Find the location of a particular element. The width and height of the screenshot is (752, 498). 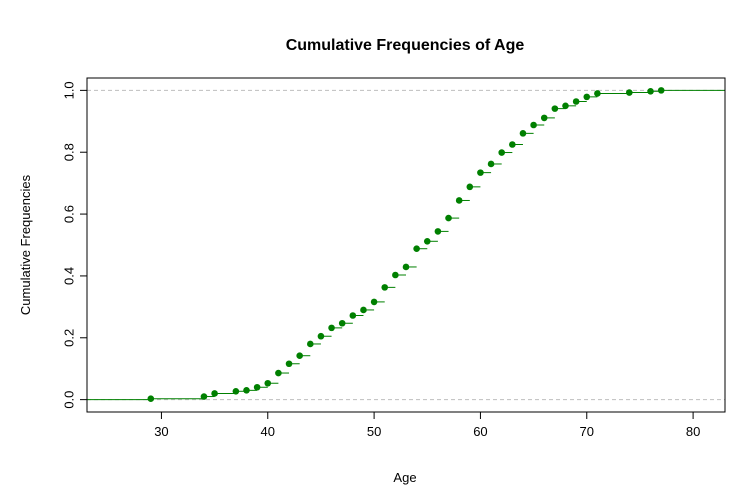

x-tick-label-5: 80 is located at coordinates (693, 431).